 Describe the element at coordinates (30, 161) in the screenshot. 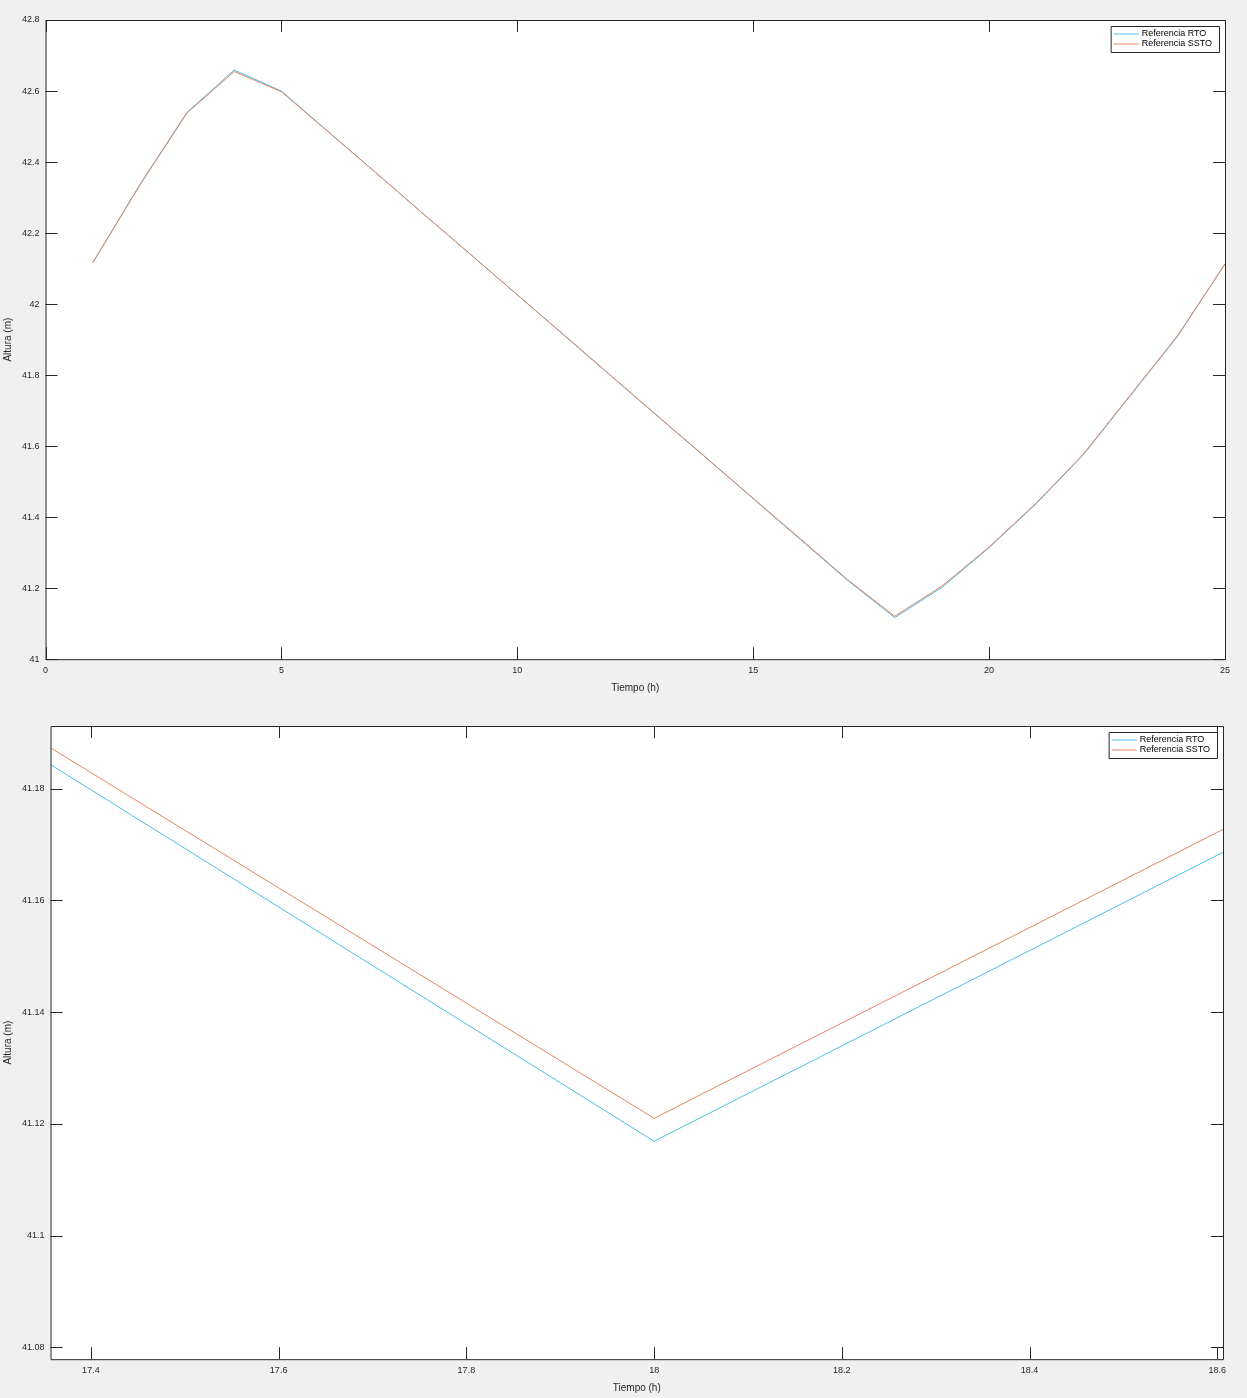

I see `y-tick-label: 42.4` at that location.